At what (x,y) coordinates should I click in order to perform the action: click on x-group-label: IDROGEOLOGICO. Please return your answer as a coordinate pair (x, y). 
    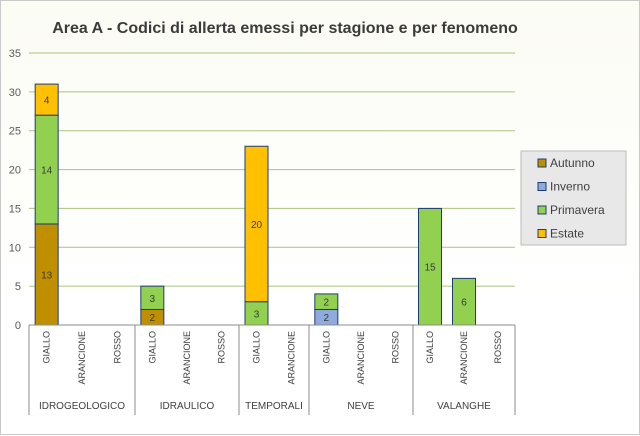
    Looking at the image, I should click on (82, 406).